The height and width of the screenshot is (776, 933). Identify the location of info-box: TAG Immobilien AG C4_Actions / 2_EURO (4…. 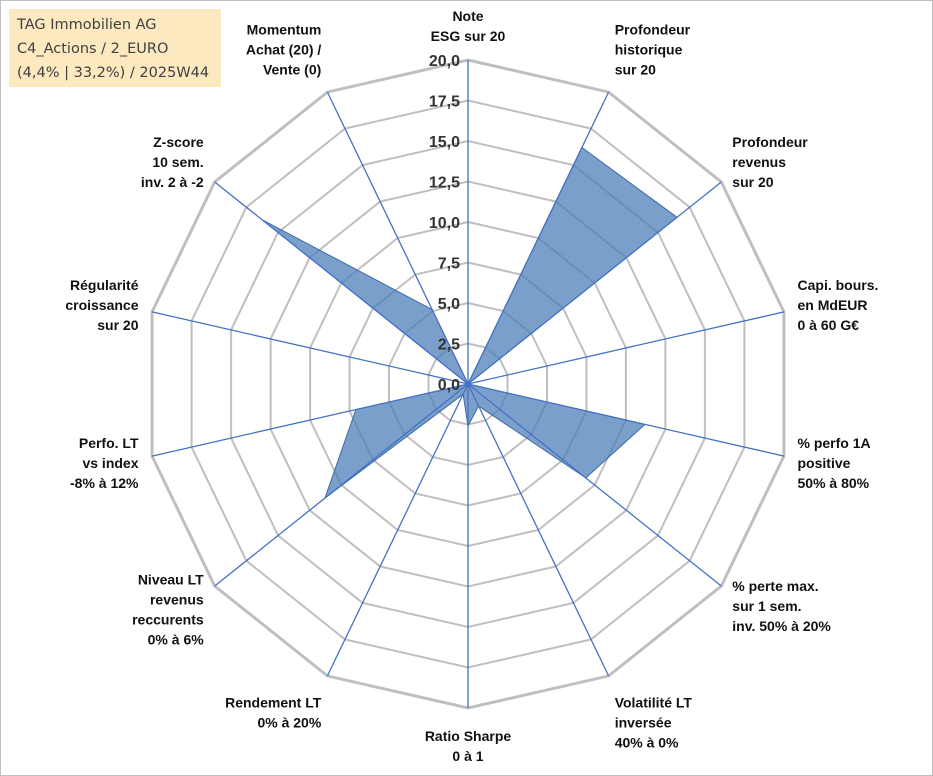
(115, 48).